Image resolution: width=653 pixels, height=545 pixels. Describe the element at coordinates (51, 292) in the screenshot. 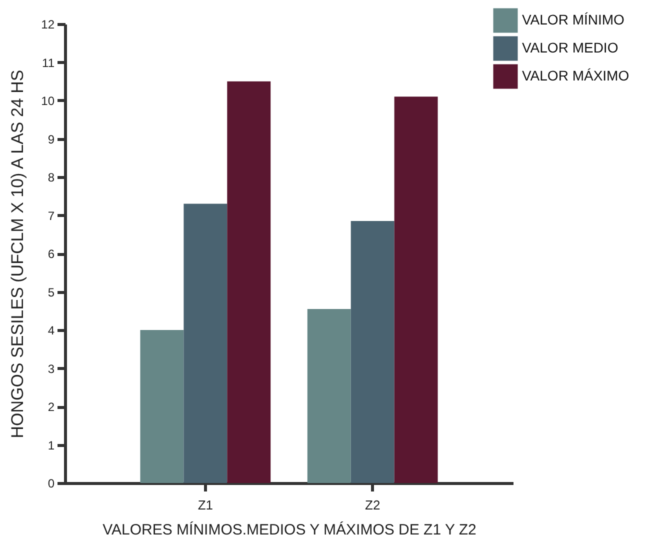

I see `y-tick-label: 5` at that location.